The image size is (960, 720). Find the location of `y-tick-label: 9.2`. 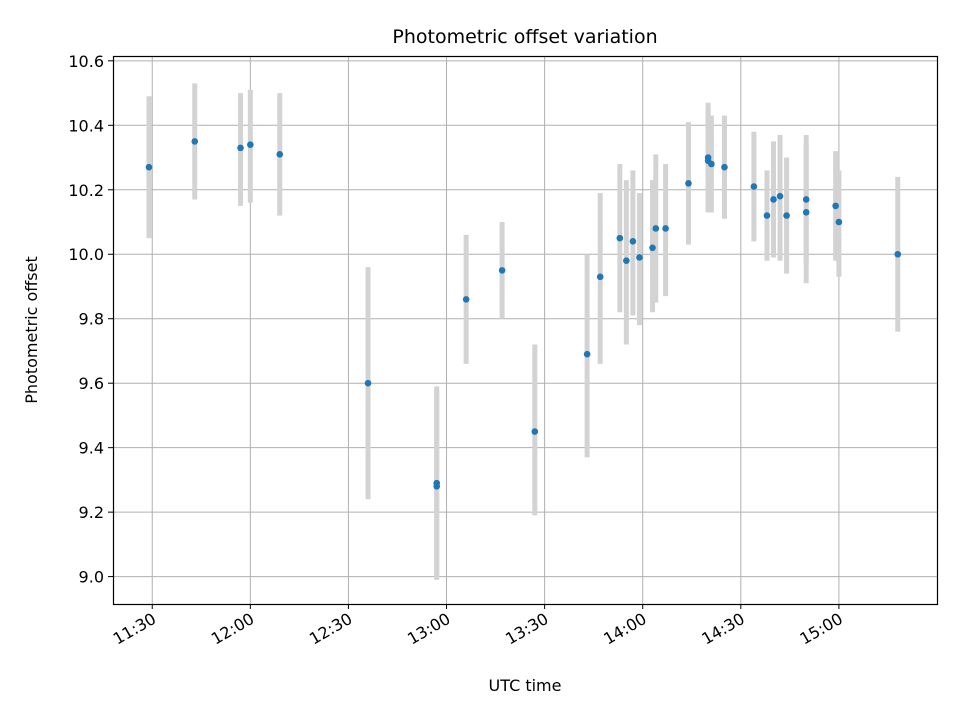

y-tick-label: 9.2 is located at coordinates (91, 512).